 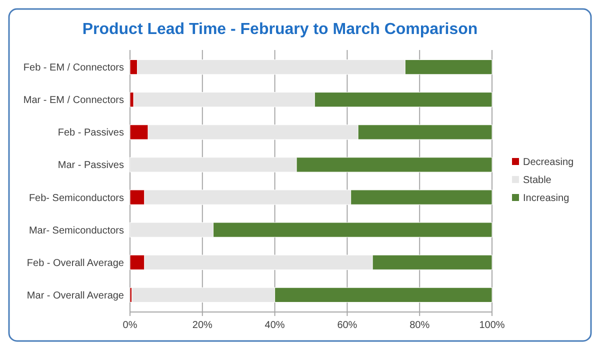 I want to click on legend-label: Stable, so click(x=537, y=180).